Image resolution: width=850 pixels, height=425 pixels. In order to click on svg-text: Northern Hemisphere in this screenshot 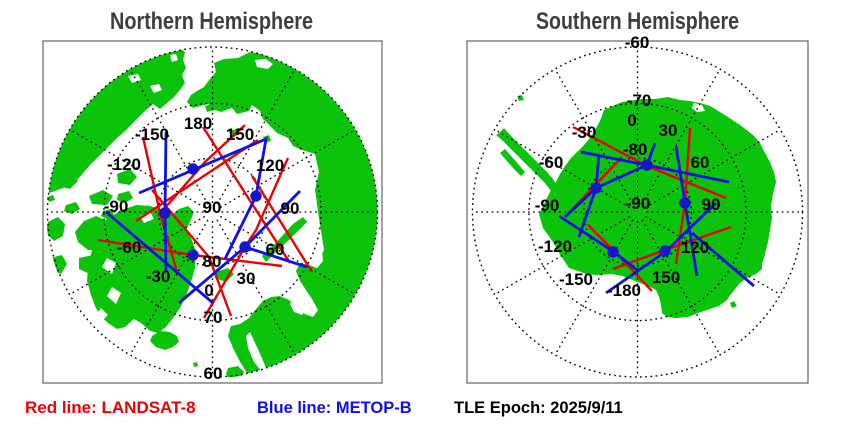, I will do `click(211, 21)`.